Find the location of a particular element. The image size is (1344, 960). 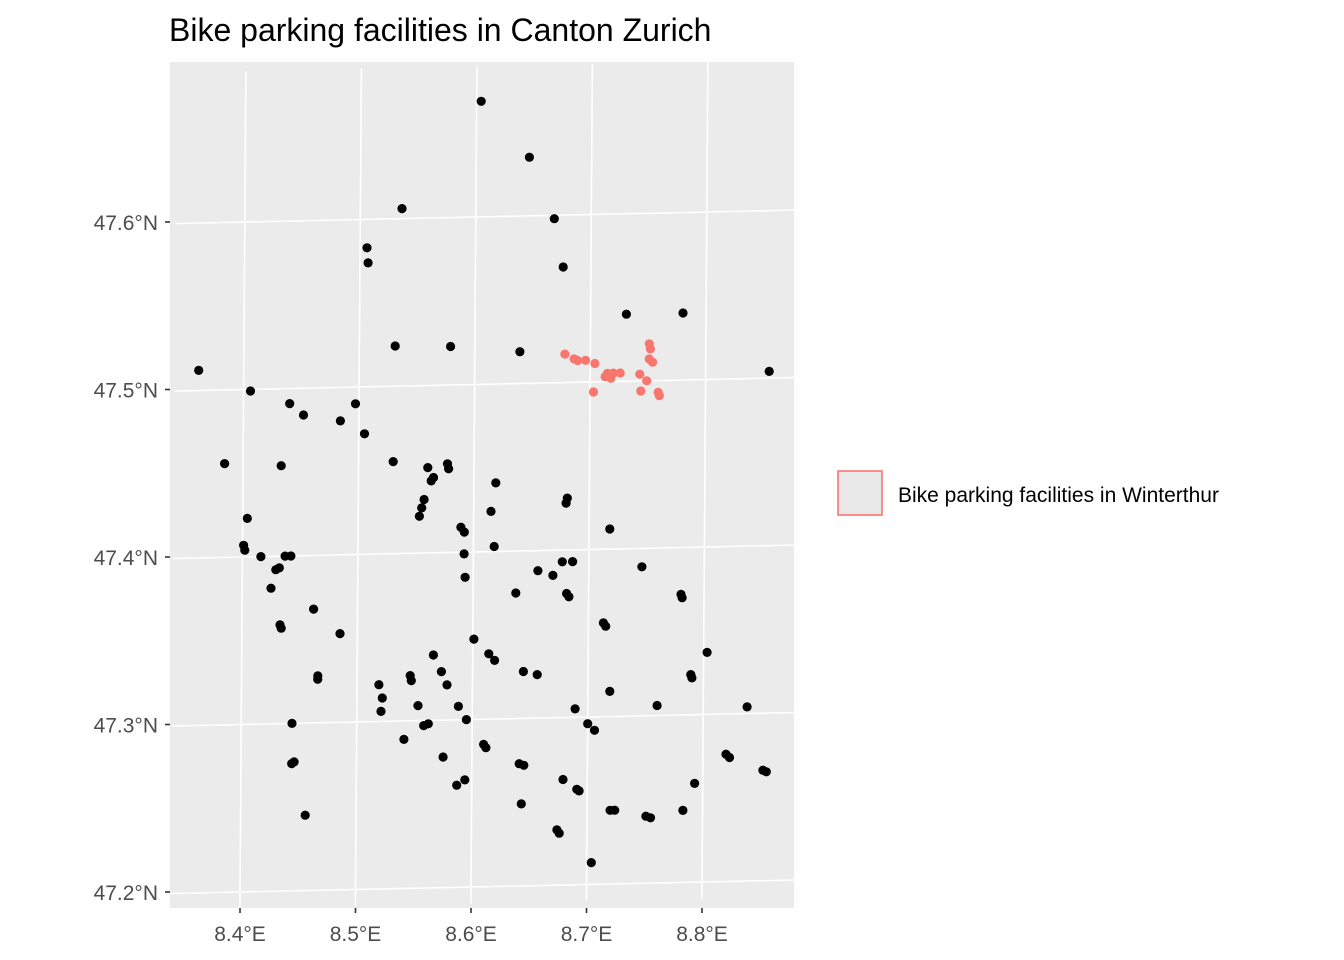

y-tick-label-3: 47.5°N is located at coordinates (126, 391).